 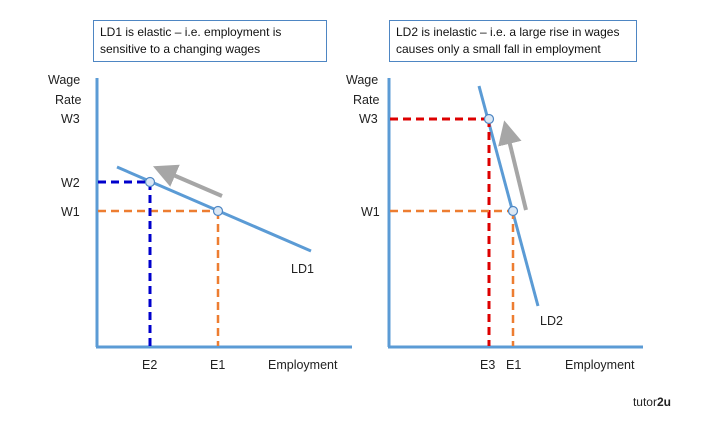 What do you see at coordinates (644, 402) in the screenshot?
I see `brand-prefix: tutor` at bounding box center [644, 402].